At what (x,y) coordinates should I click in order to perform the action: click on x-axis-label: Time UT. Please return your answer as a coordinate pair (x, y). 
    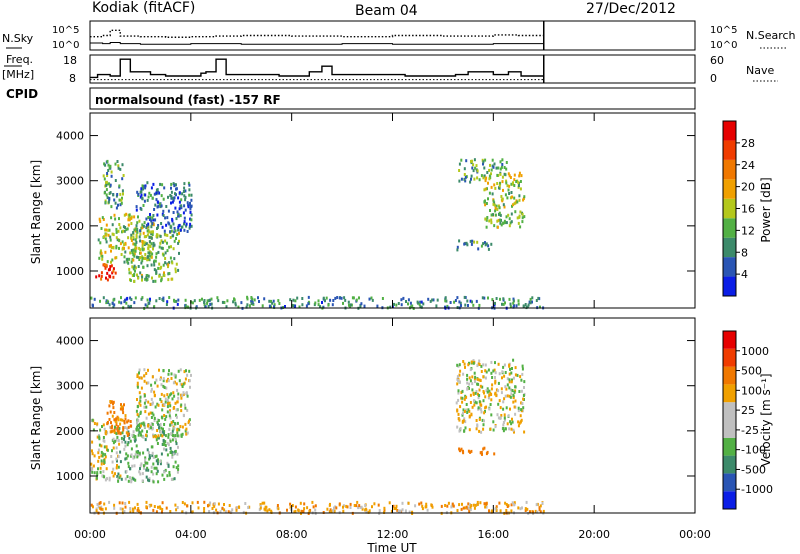
    Looking at the image, I should click on (391, 547).